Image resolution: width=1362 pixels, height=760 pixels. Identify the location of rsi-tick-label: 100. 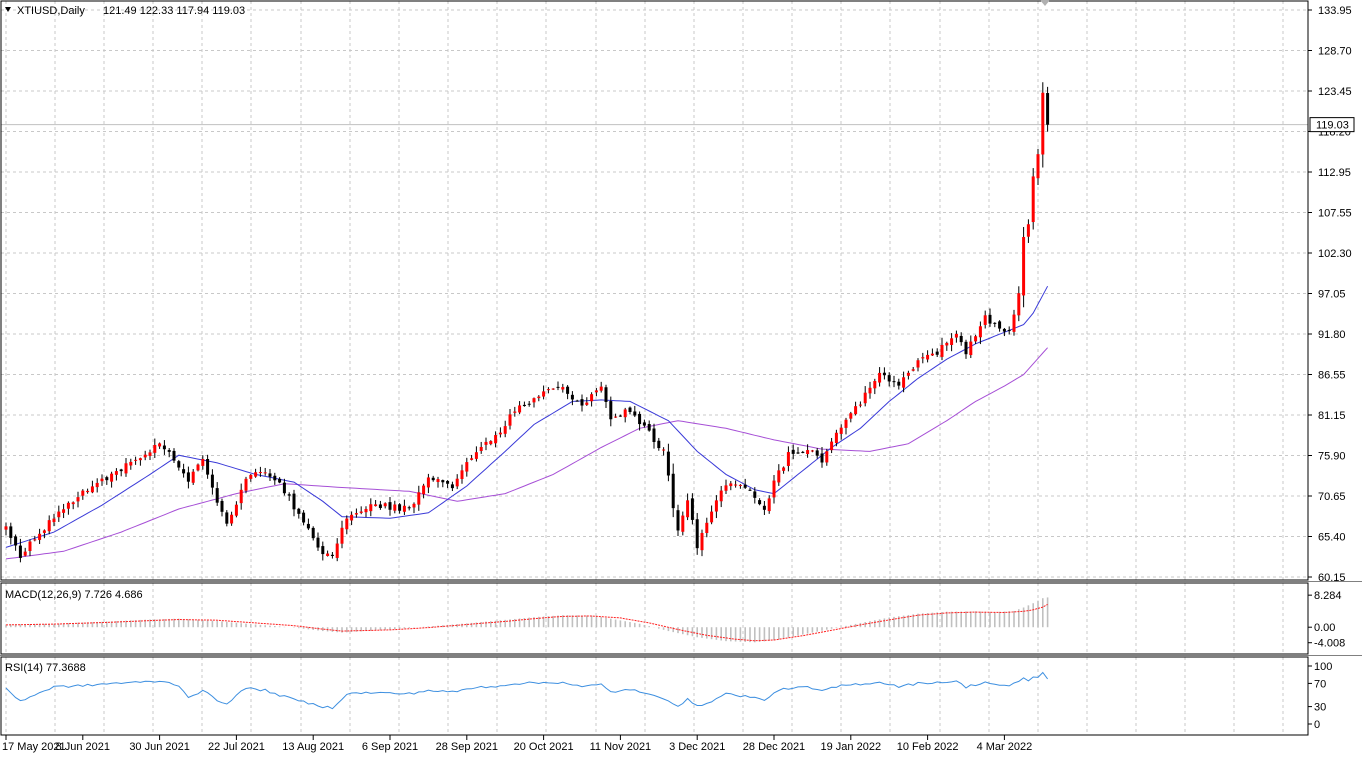
(1323, 667).